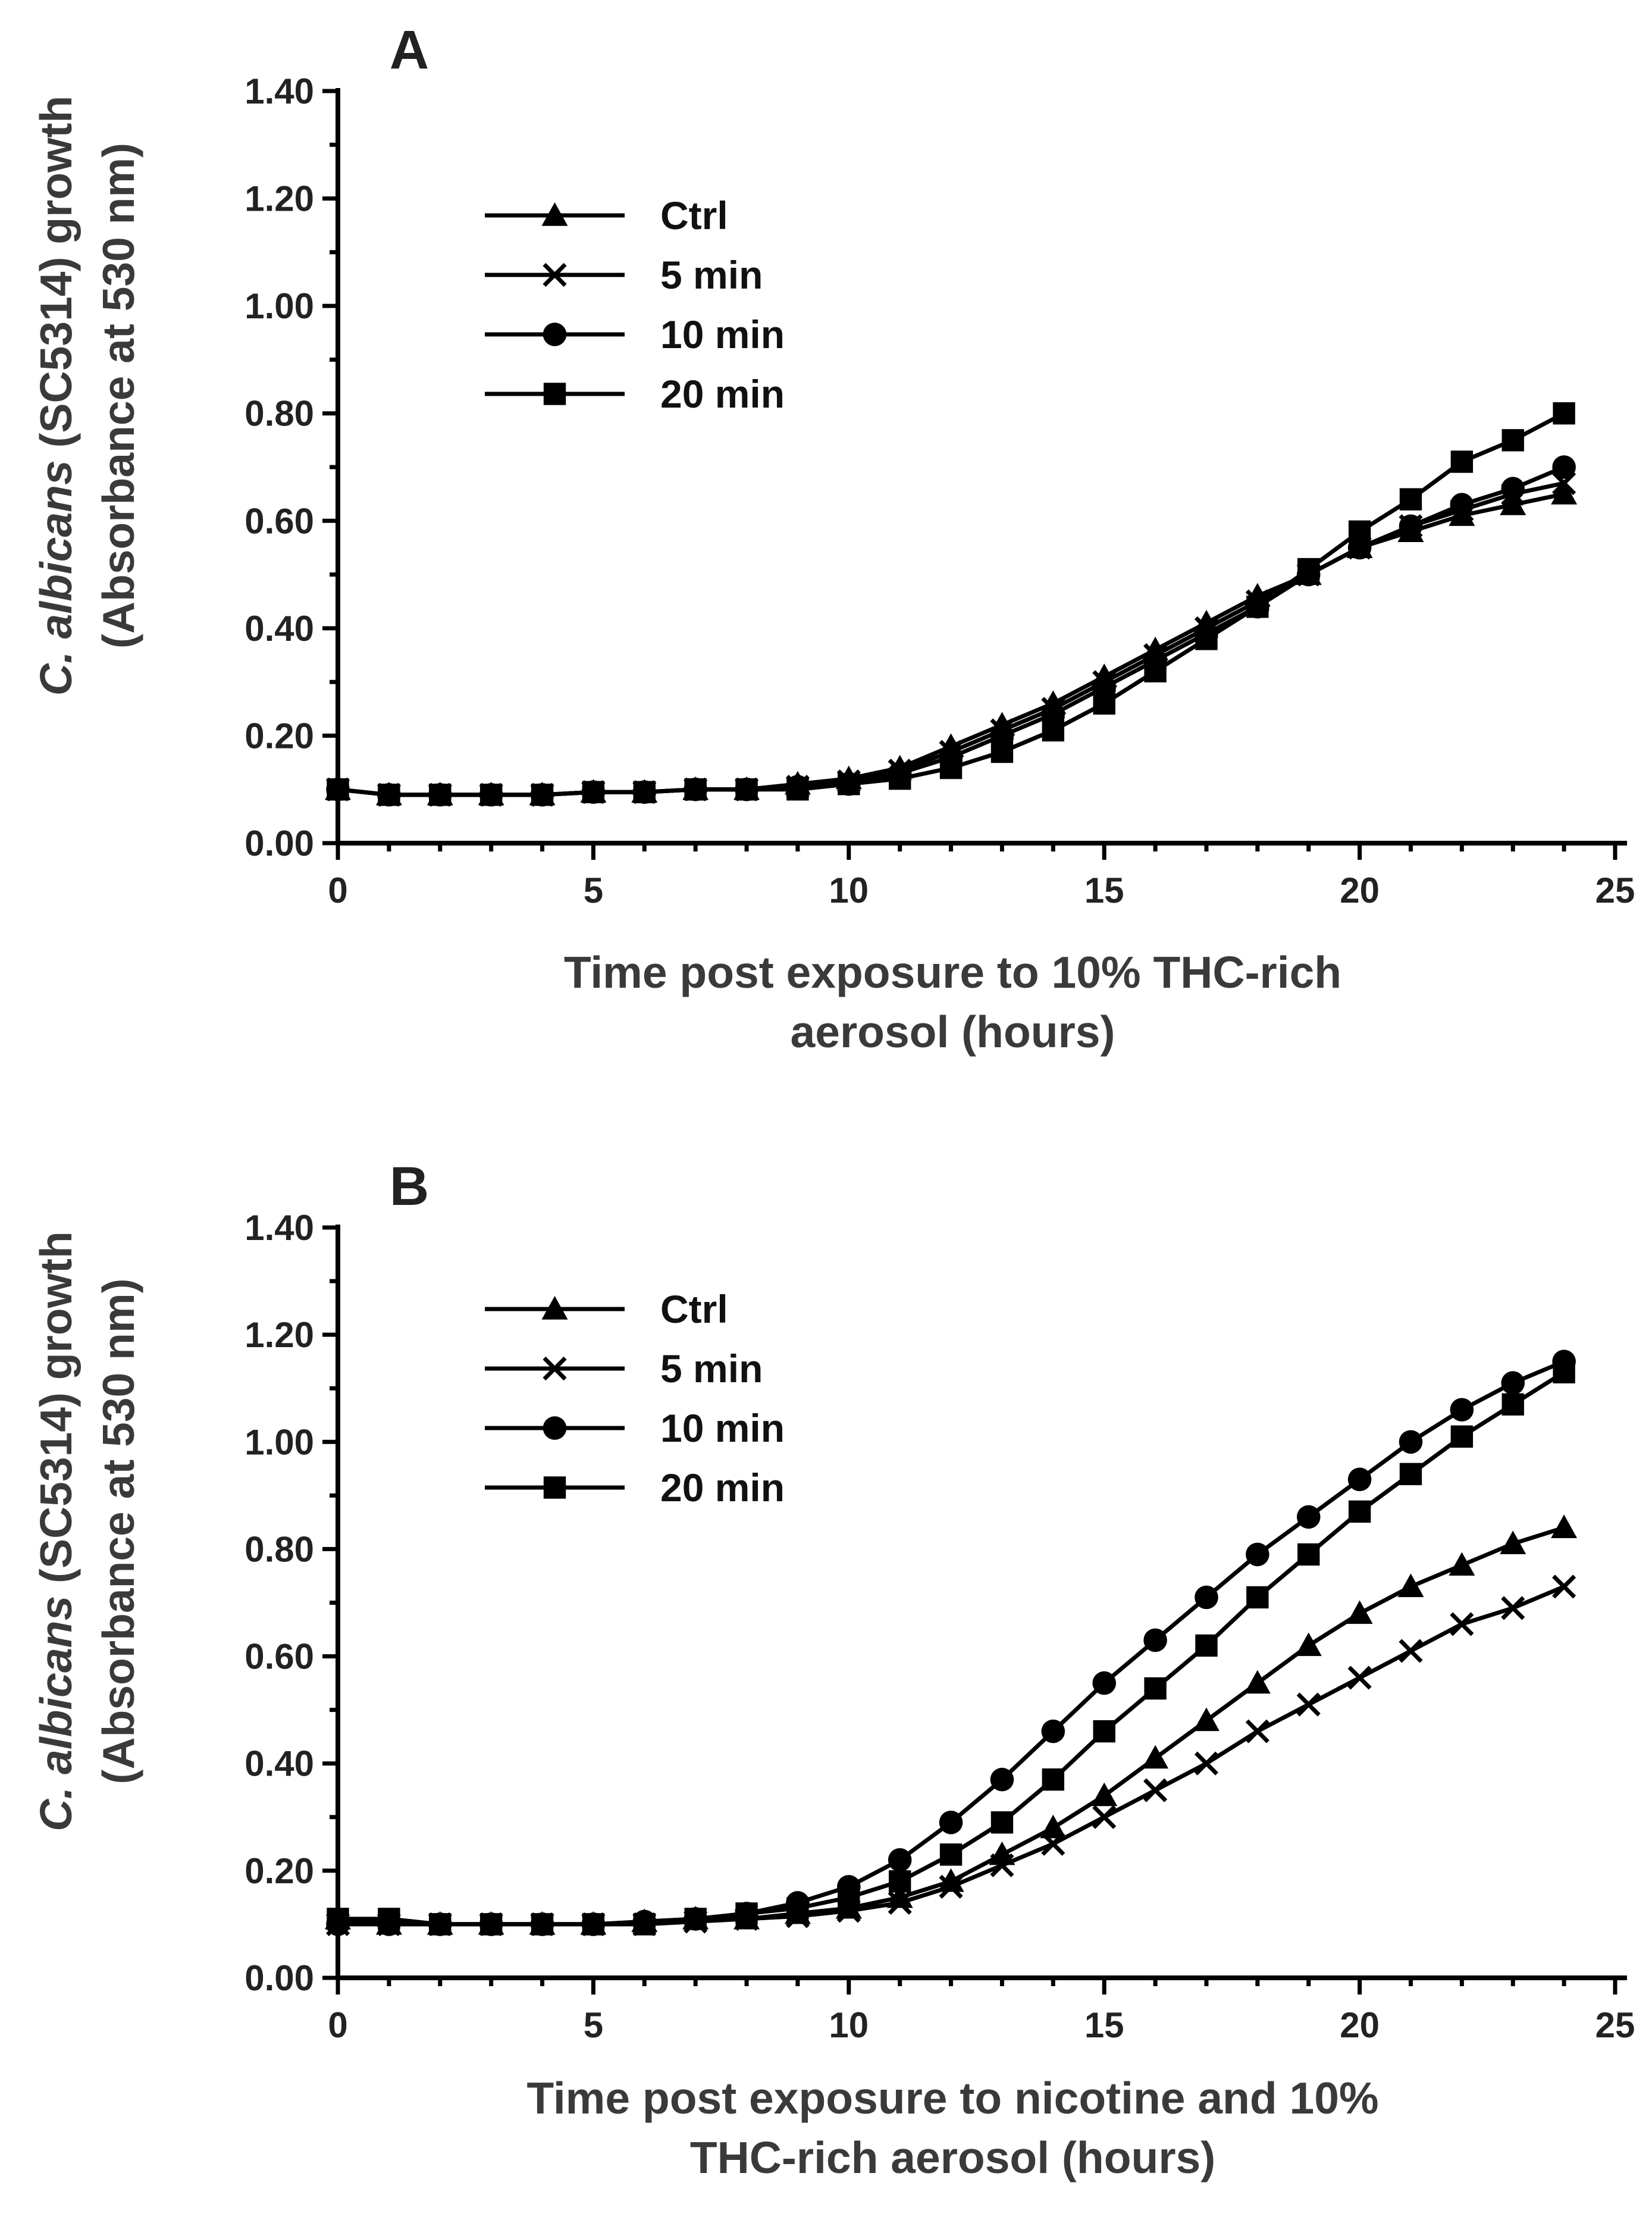 The image size is (1652, 2223). I want to click on series-ctrl, so click(951, 1724).